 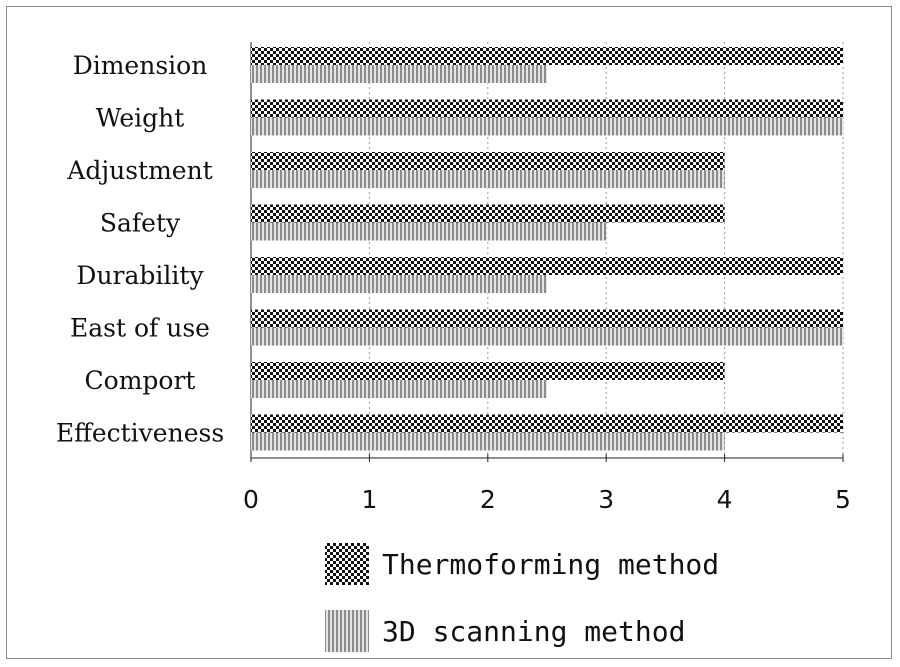 What do you see at coordinates (399, 389) in the screenshot?
I see `bar-3d-scanning-method-comport` at bounding box center [399, 389].